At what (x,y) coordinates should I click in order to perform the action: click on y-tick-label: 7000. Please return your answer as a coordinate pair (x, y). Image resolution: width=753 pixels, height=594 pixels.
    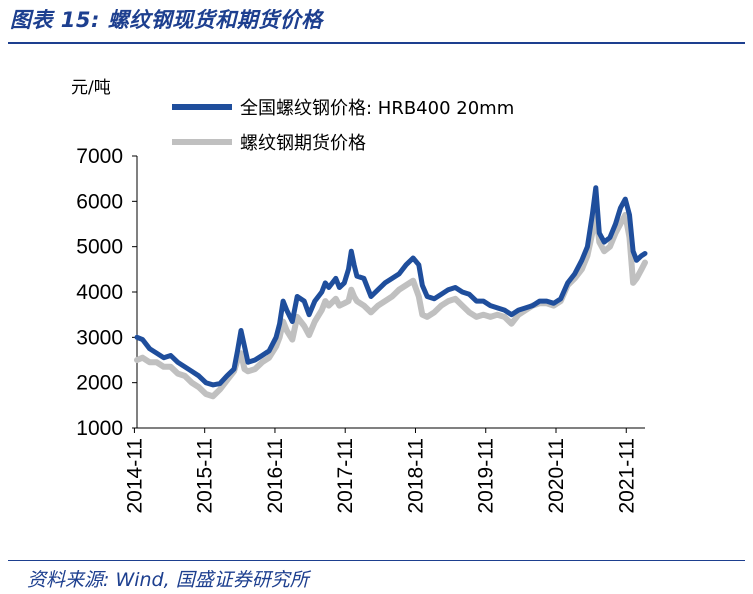
    Looking at the image, I should click on (99, 156).